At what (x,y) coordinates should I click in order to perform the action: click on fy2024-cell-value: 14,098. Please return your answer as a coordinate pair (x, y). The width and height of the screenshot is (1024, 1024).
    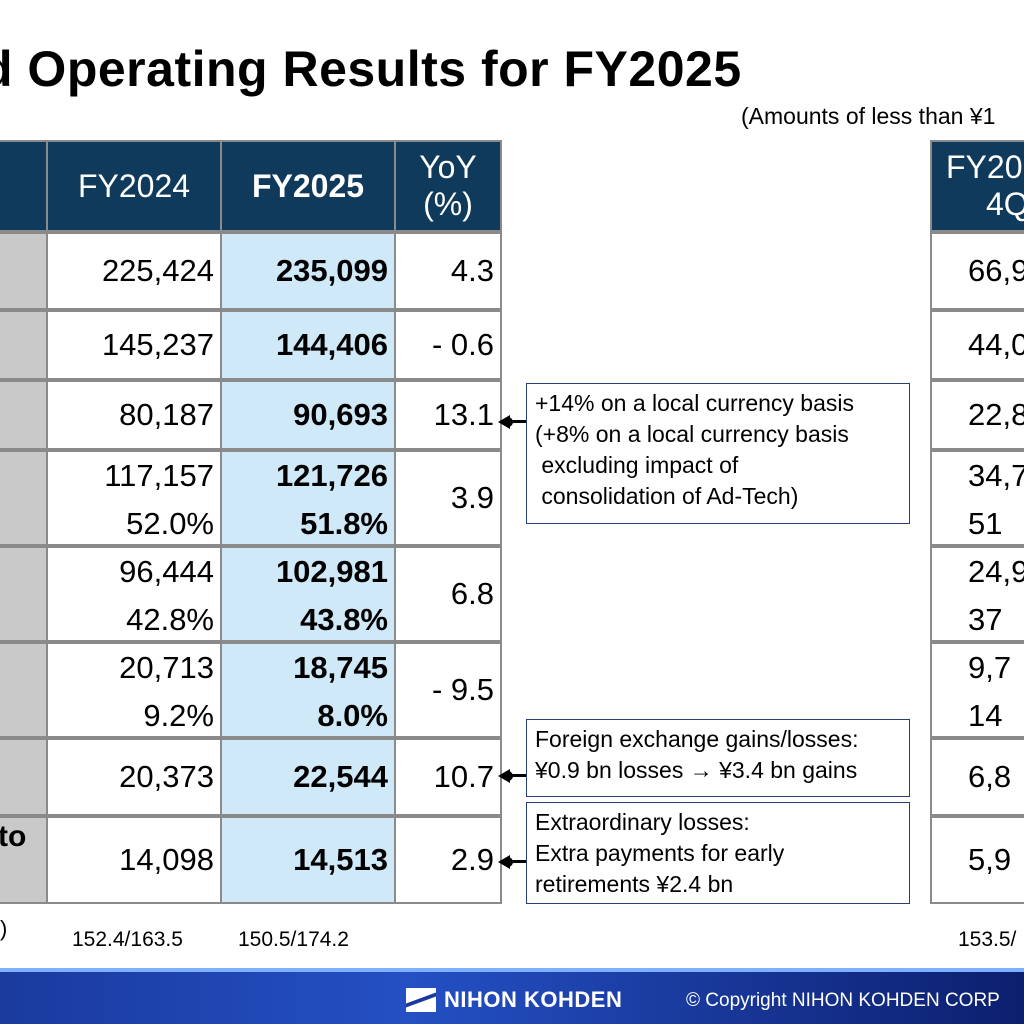
    Looking at the image, I should click on (166, 859).